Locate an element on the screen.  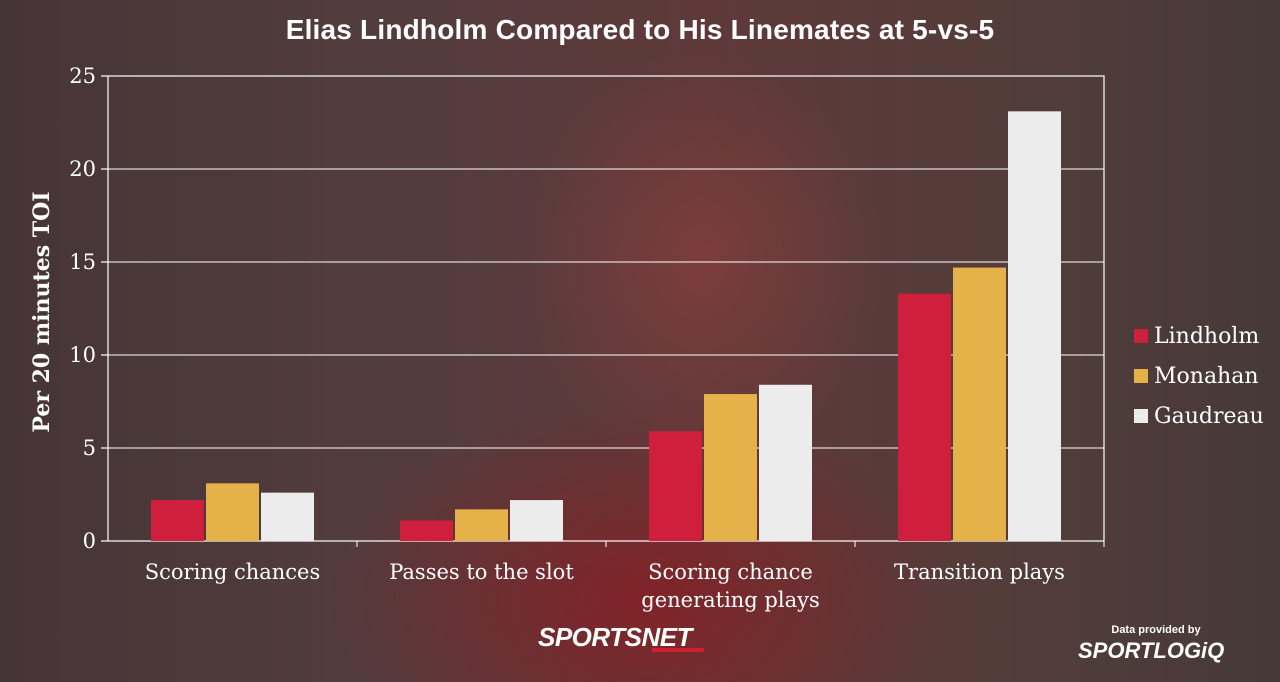
y-tick-label: 15 is located at coordinates (82, 262).